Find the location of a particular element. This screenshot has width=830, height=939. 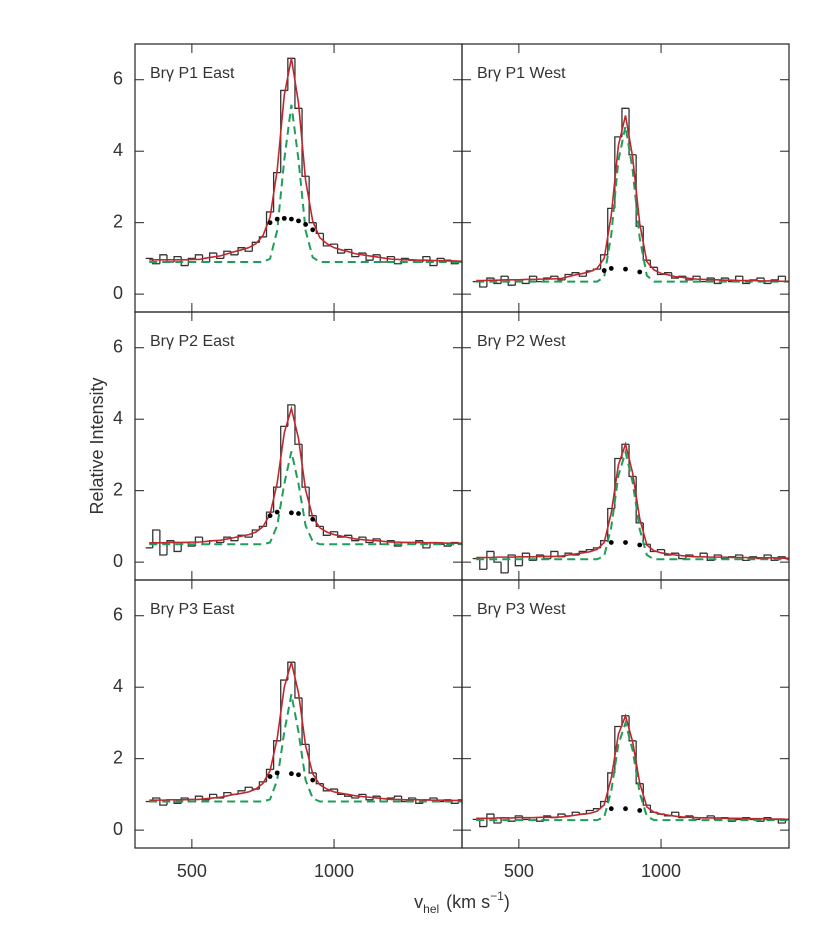

panel-title: Brγ P3 East is located at coordinates (192, 609).